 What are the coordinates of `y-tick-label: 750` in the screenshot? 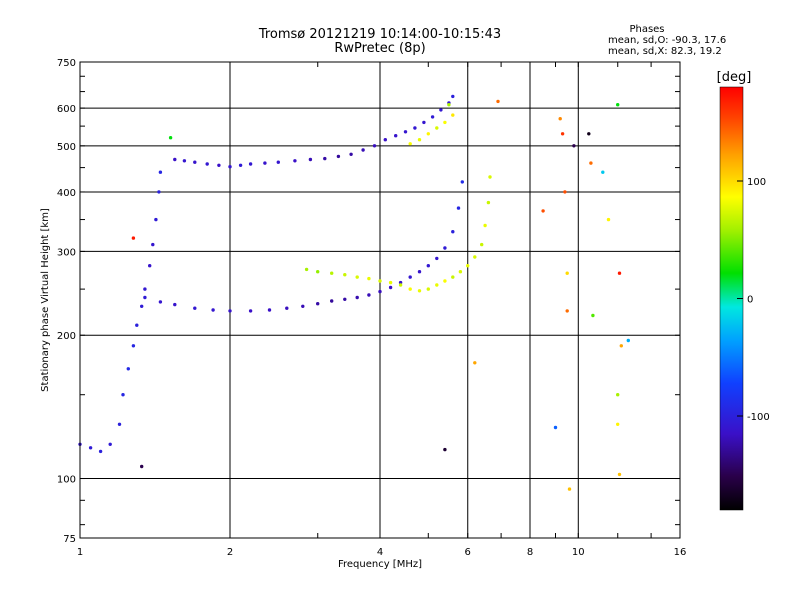 It's located at (66, 63).